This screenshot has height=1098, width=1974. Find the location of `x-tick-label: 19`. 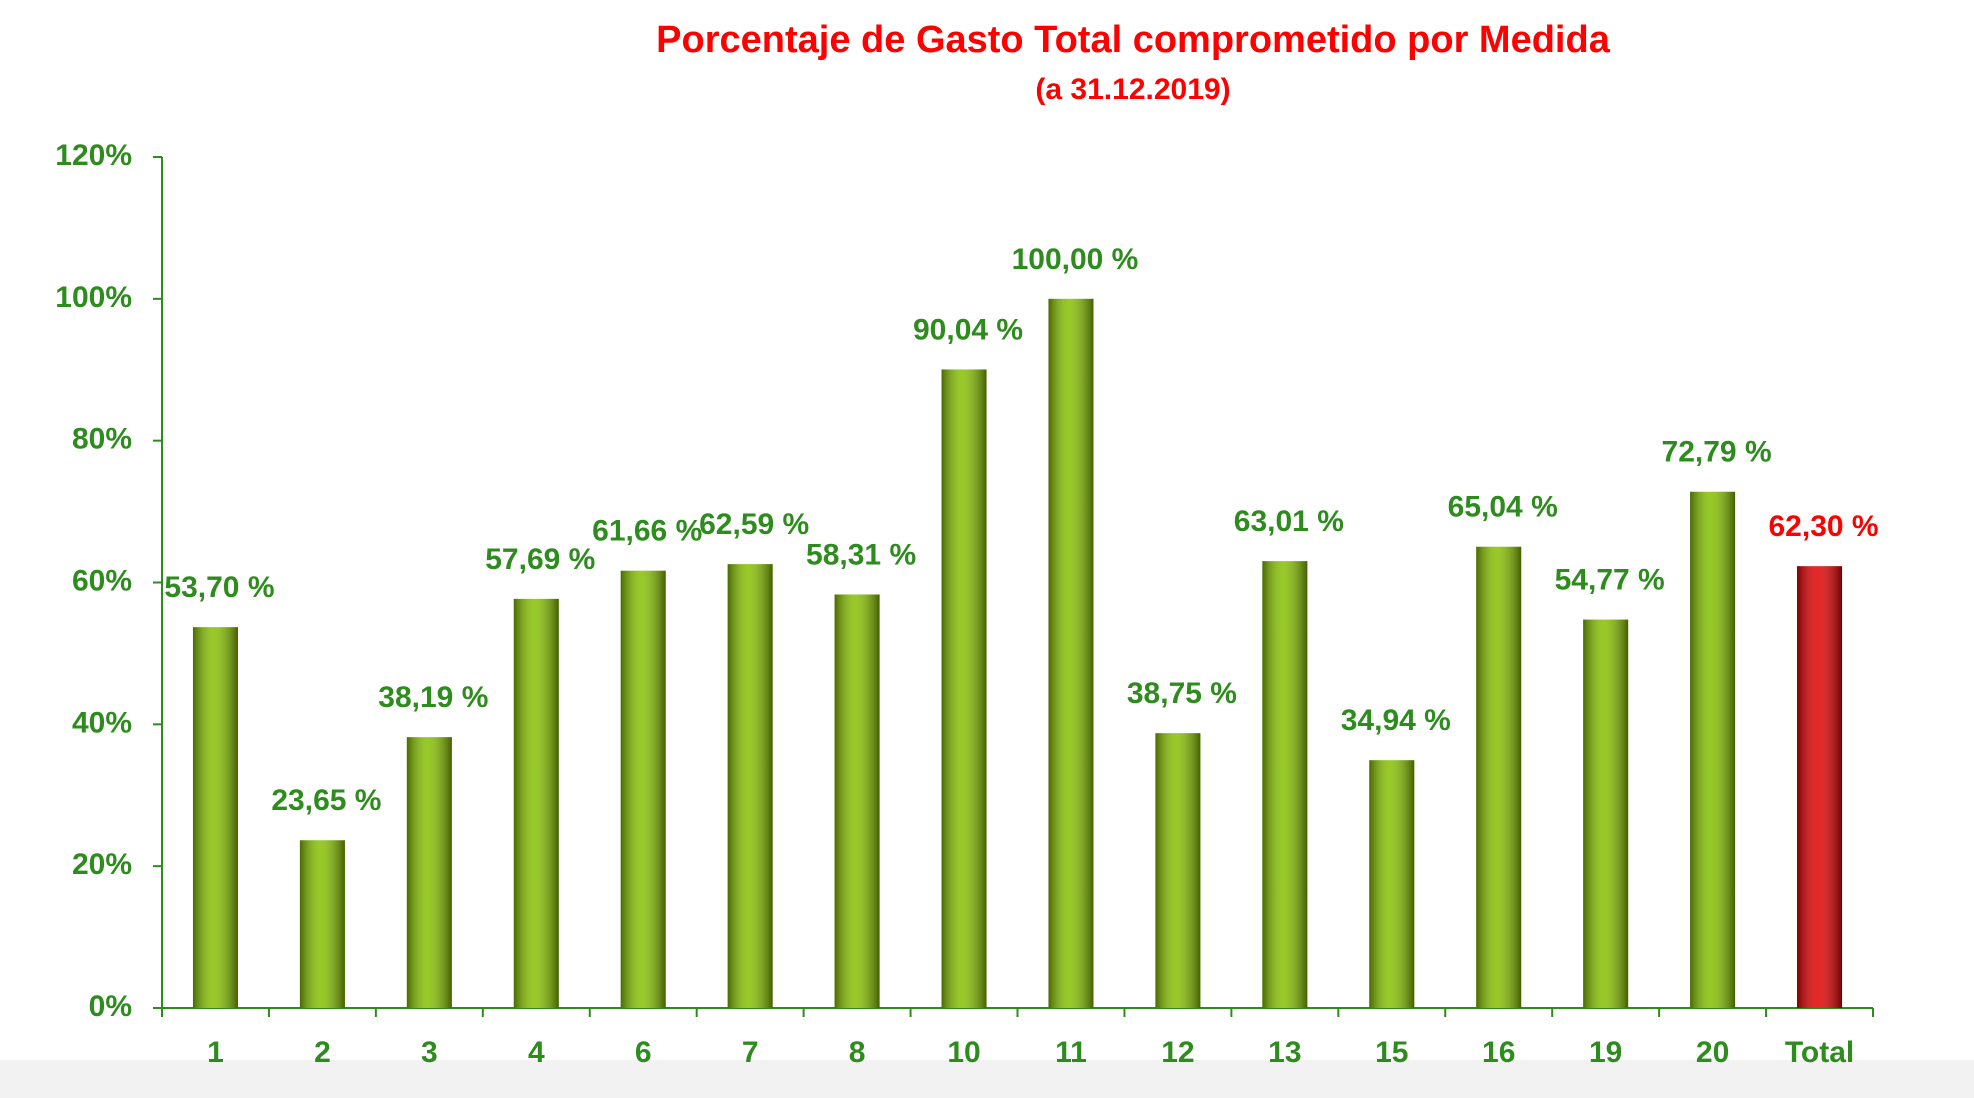

x-tick-label: 19 is located at coordinates (1605, 1052).